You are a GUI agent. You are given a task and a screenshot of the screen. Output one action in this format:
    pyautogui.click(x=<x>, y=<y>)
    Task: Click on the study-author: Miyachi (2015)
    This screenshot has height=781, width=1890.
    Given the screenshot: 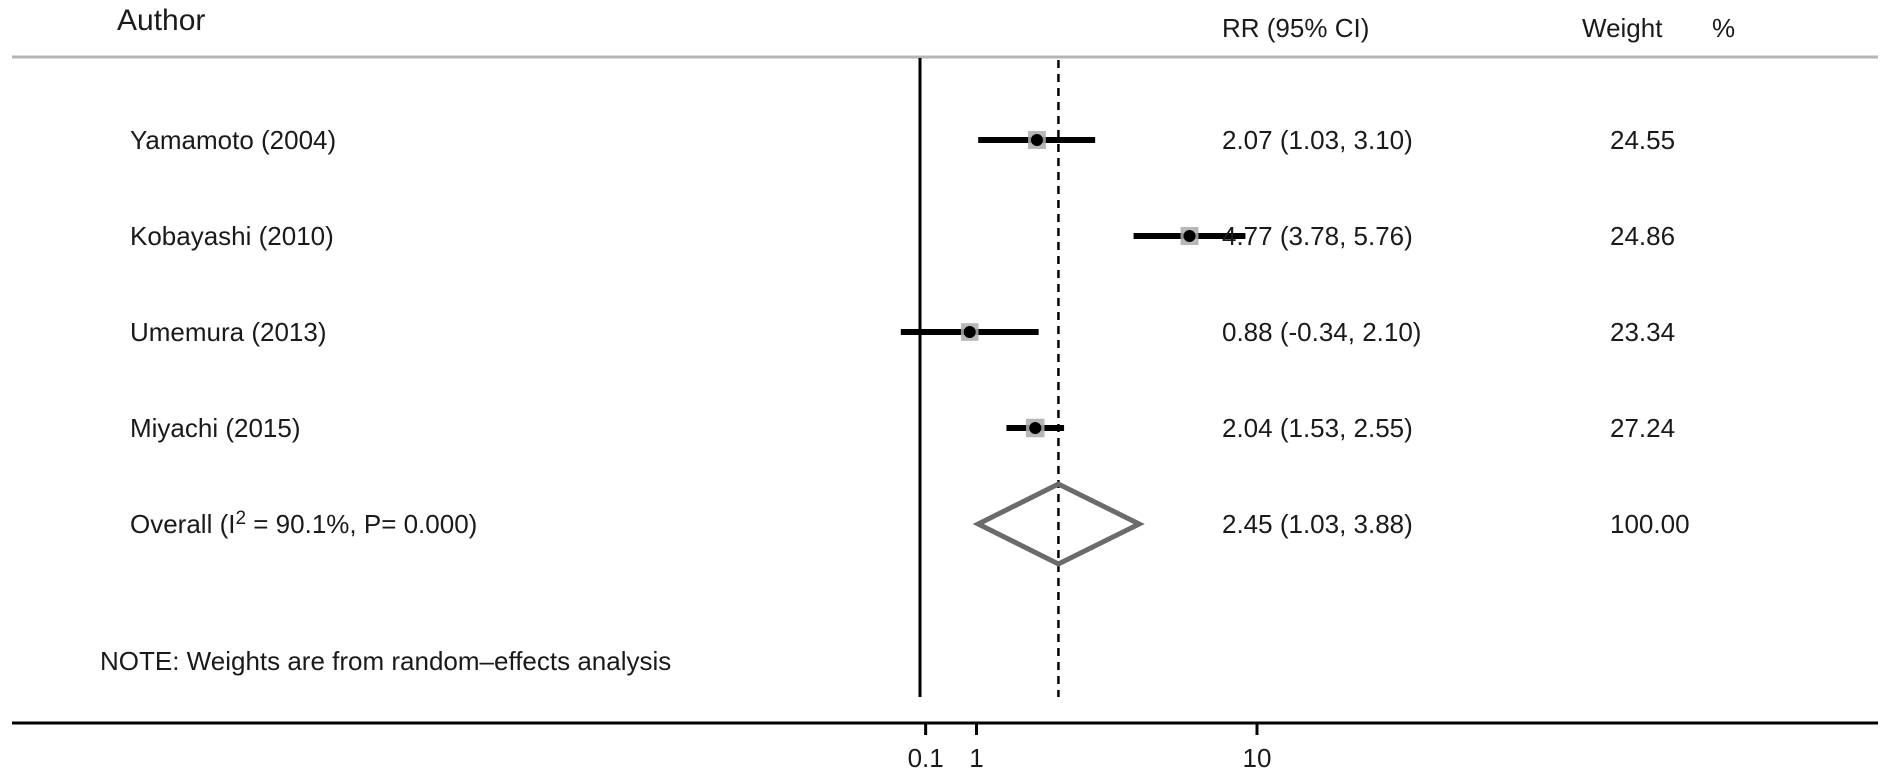 What is the action you would take?
    pyautogui.click(x=215, y=428)
    